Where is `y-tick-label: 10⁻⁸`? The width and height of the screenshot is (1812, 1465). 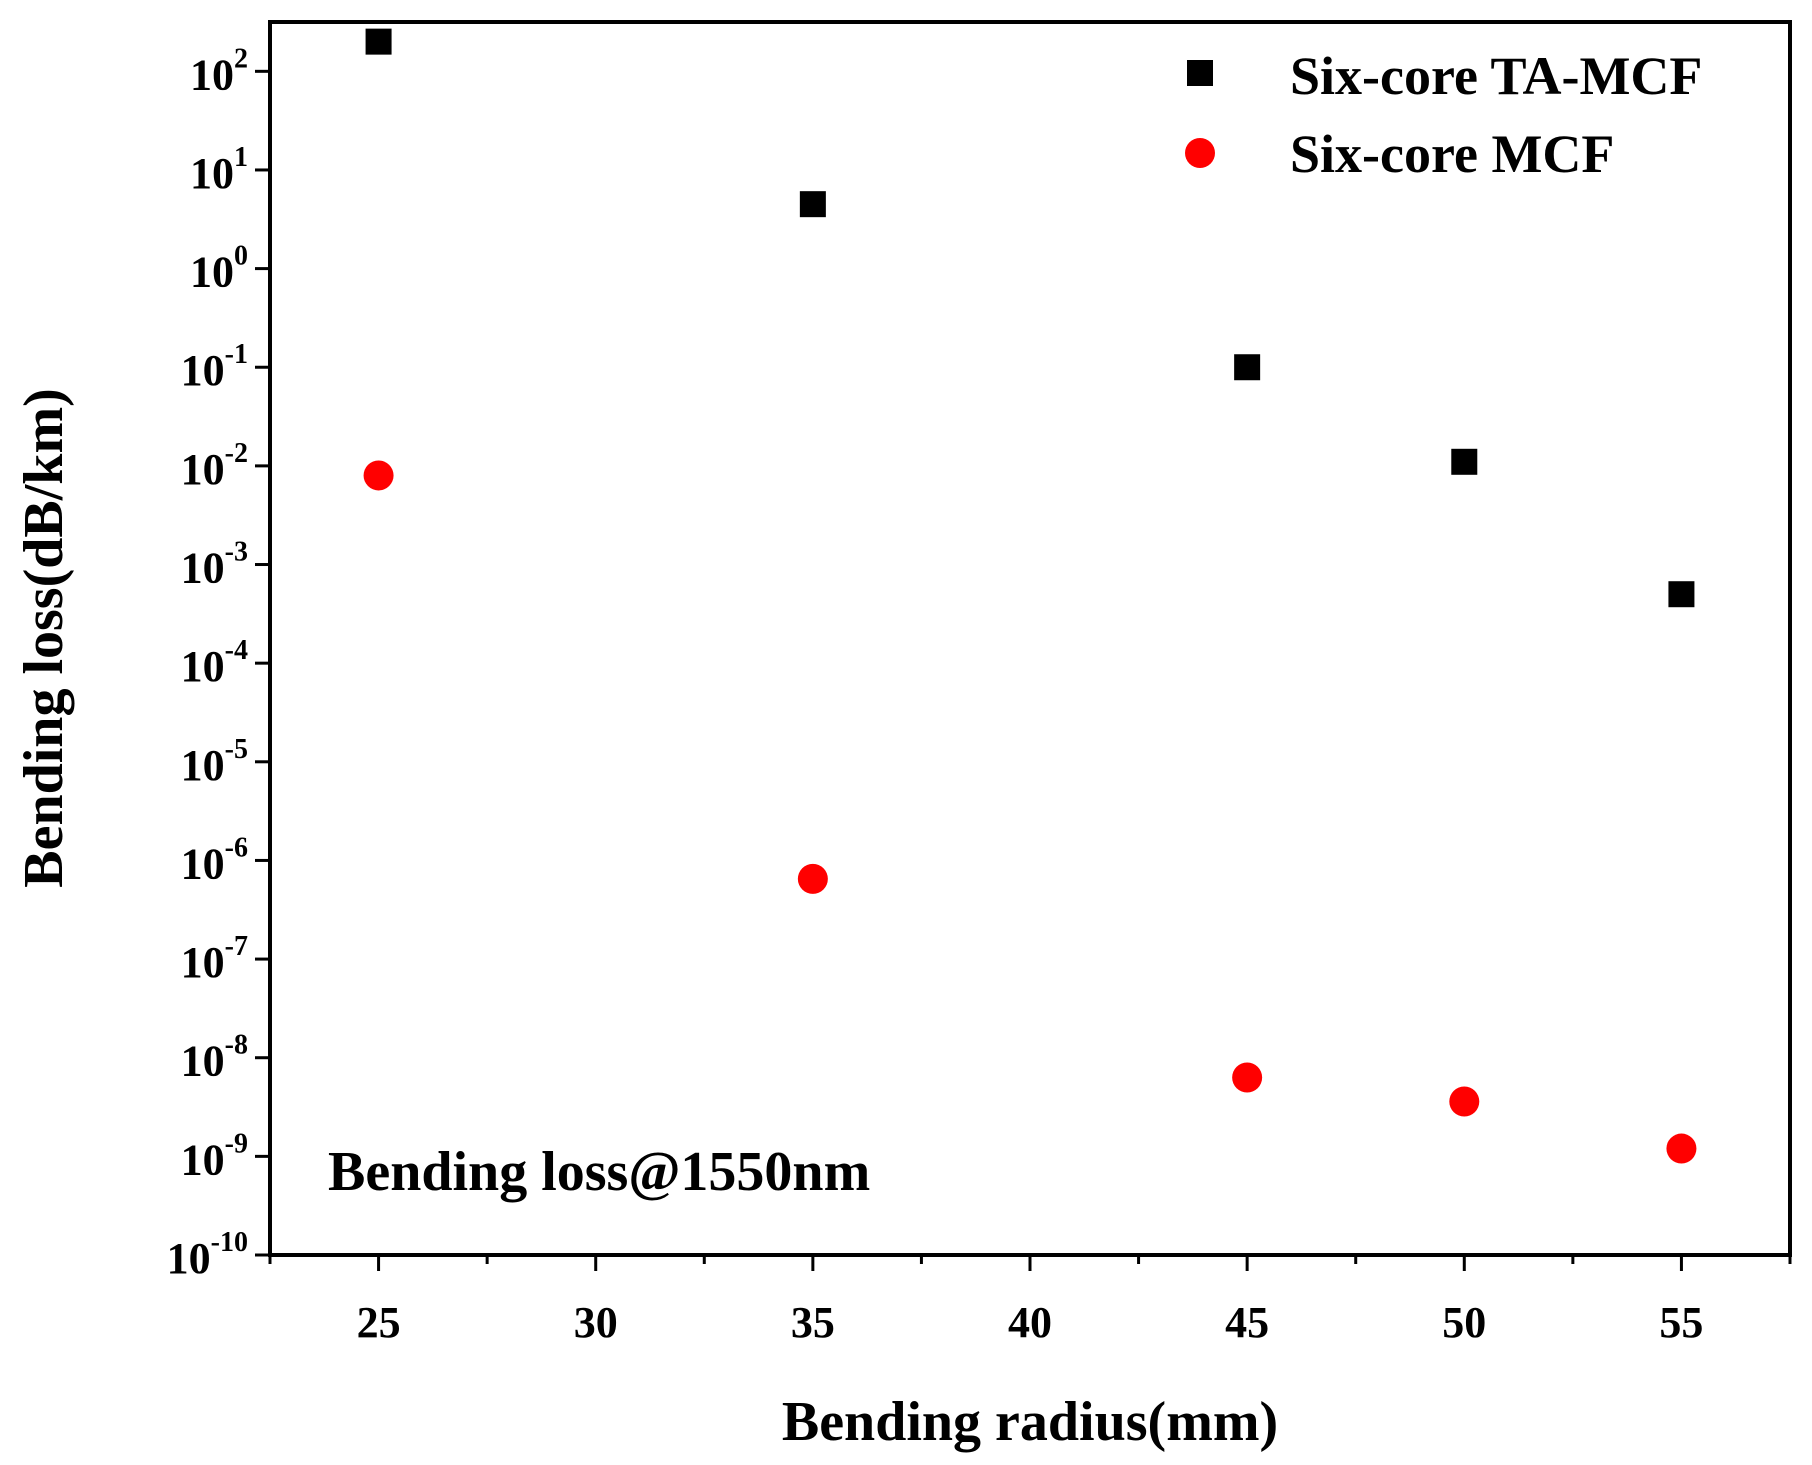
y-tick-label: 10⁻⁸ is located at coordinates (214, 1058).